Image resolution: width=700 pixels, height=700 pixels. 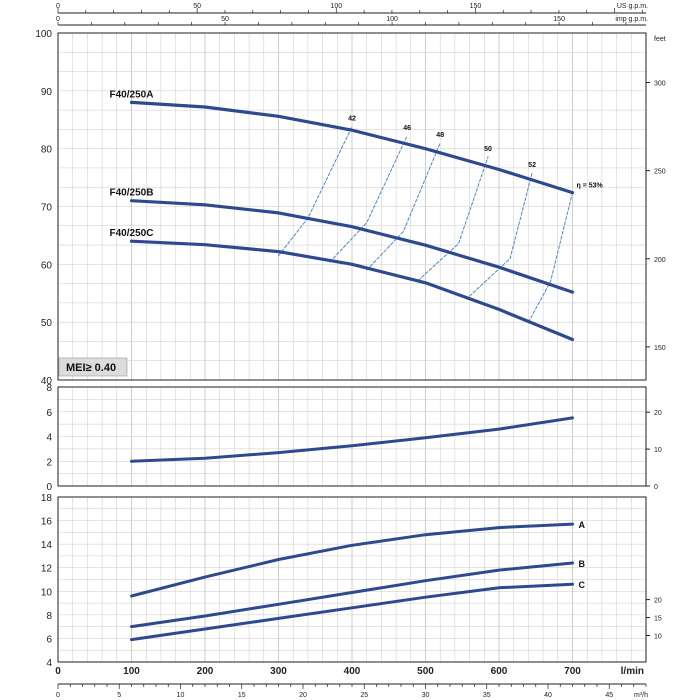 I want to click on impgpm-tick: 50, so click(x=225, y=19).